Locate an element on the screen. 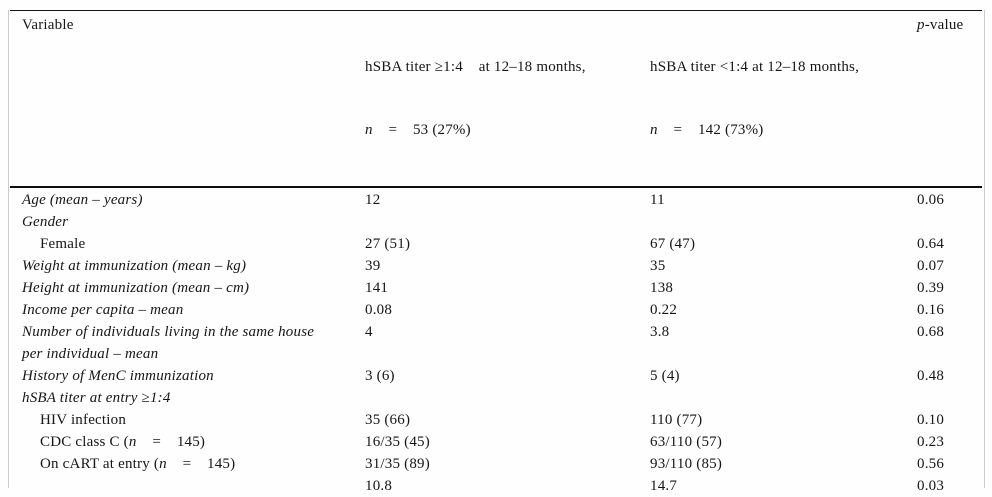 The image size is (992, 497). group2-header-line2: n = 142 (73%) is located at coordinates (783, 130).